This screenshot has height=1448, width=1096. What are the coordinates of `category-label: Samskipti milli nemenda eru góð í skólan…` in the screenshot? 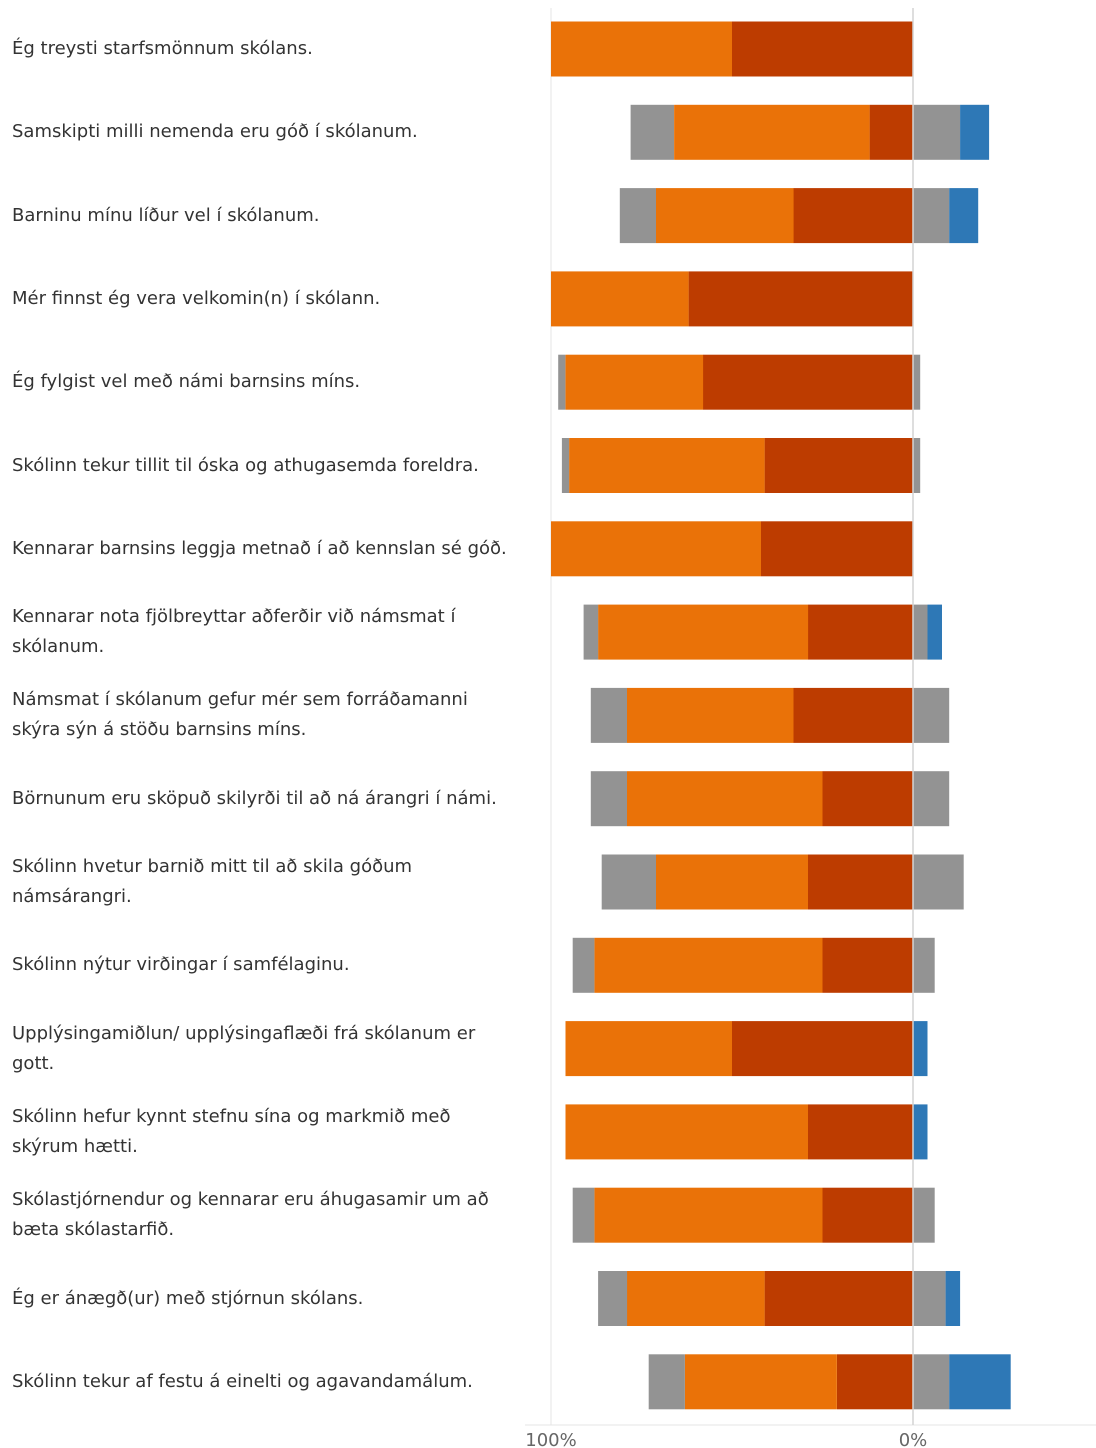 It's located at (215, 132).